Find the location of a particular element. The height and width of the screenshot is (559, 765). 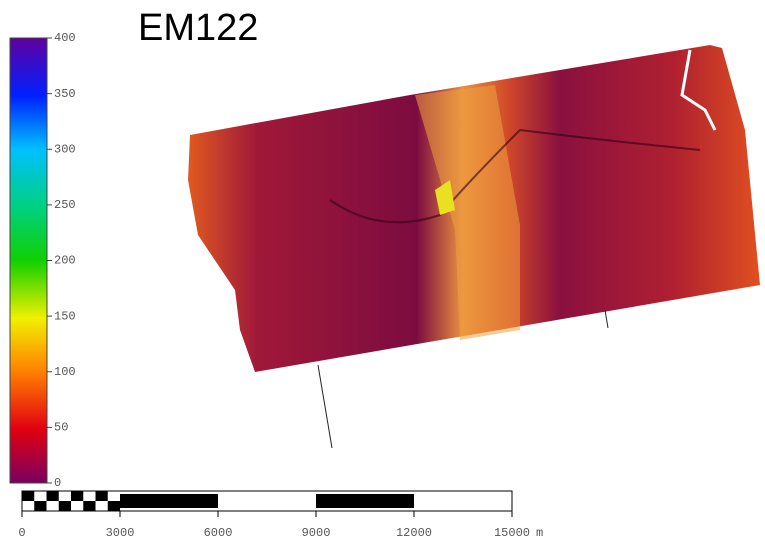

scale-bar-tick-label: 12000 is located at coordinates (414, 533).